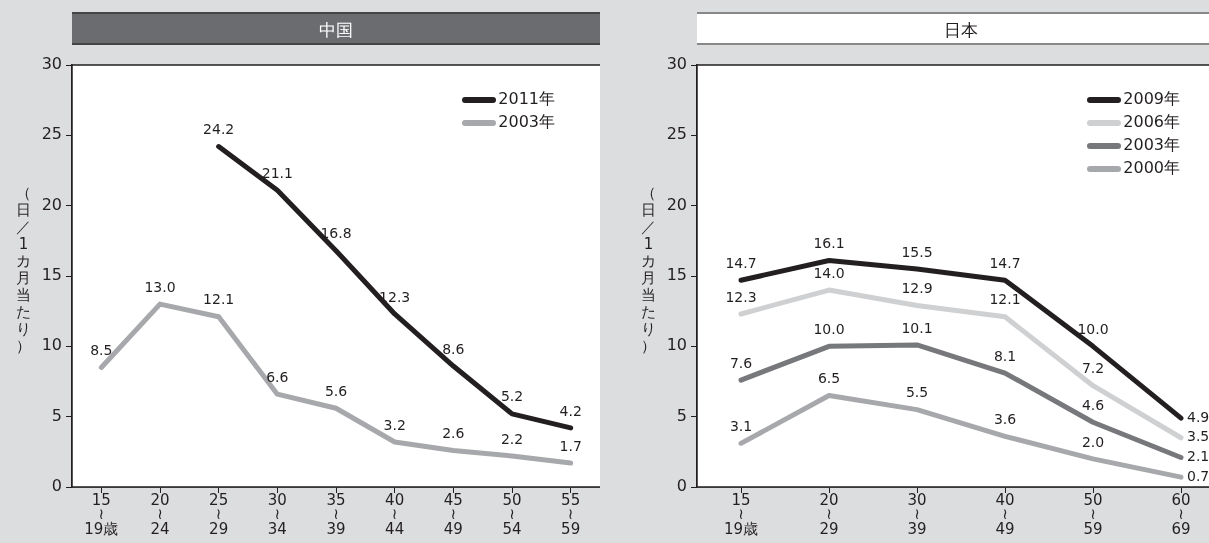 This screenshot has height=543, width=1209. What do you see at coordinates (571, 514) in the screenshot?
I see `x-tick-label: 55 ≀ 59` at bounding box center [571, 514].